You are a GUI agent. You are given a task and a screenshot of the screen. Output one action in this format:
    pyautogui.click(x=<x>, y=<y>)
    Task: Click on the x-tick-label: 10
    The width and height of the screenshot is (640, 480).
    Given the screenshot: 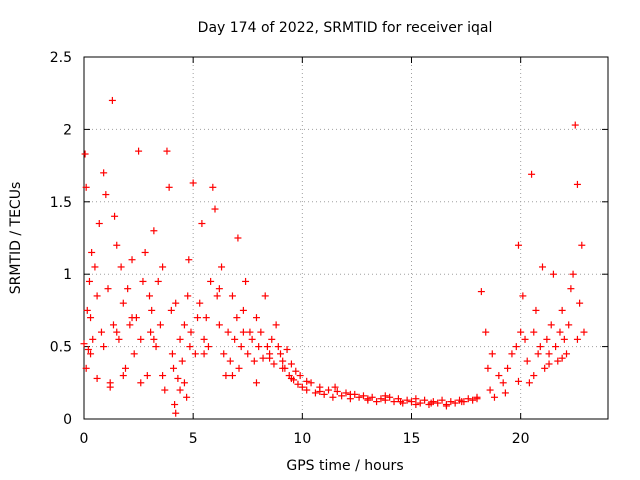 What is the action you would take?
    pyautogui.click(x=302, y=439)
    